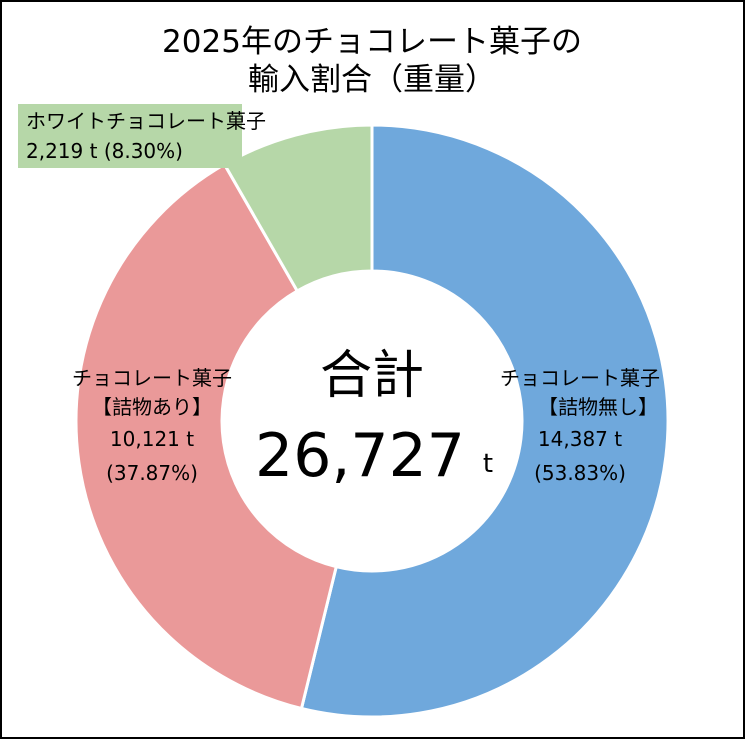 The width and height of the screenshot is (745, 739). I want to click on chart-title-line-1: 2025年のチョコレート菓子の, so click(372, 42).